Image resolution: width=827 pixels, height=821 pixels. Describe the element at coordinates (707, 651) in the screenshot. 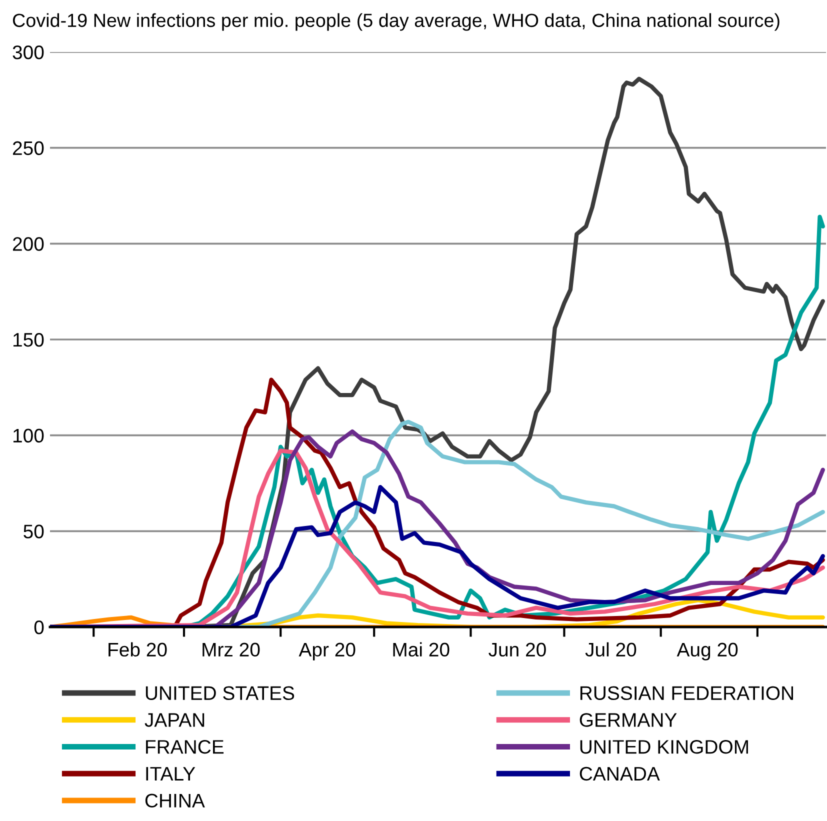

I see `x-tick-label: Aug 20` at that location.